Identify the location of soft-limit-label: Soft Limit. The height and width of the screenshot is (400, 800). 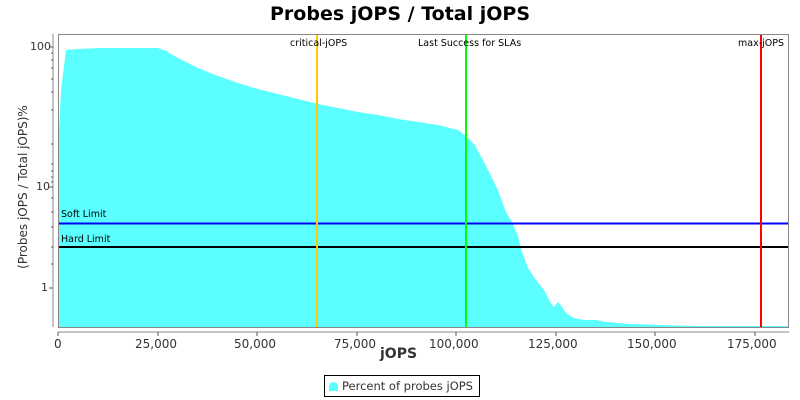
(84, 214).